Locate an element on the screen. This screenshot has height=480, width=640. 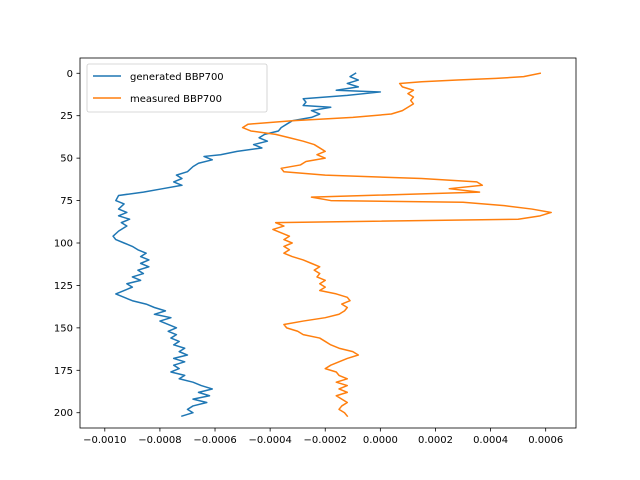
y-tick-label-0: 0 is located at coordinates (70, 74).